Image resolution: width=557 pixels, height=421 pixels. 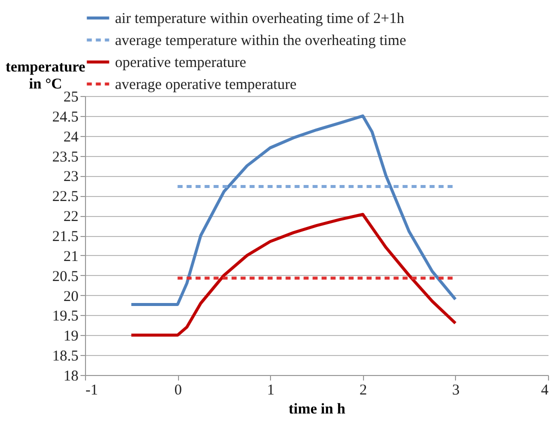 I want to click on y-tick-label: 25, so click(x=71, y=98).